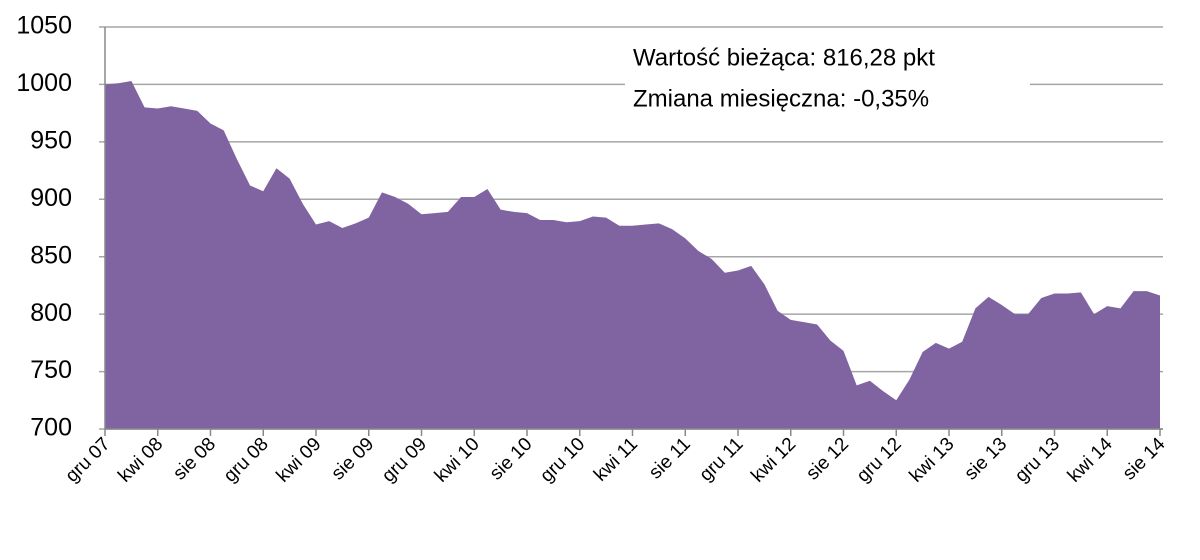 The height and width of the screenshot is (560, 1200). Describe the element at coordinates (511, 459) in the screenshot. I see `x-tick-label: sie 10` at that location.